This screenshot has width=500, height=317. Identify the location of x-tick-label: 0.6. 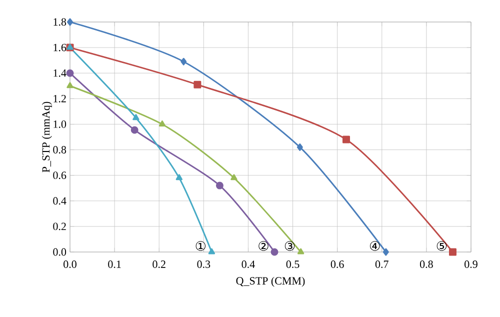
(337, 264).